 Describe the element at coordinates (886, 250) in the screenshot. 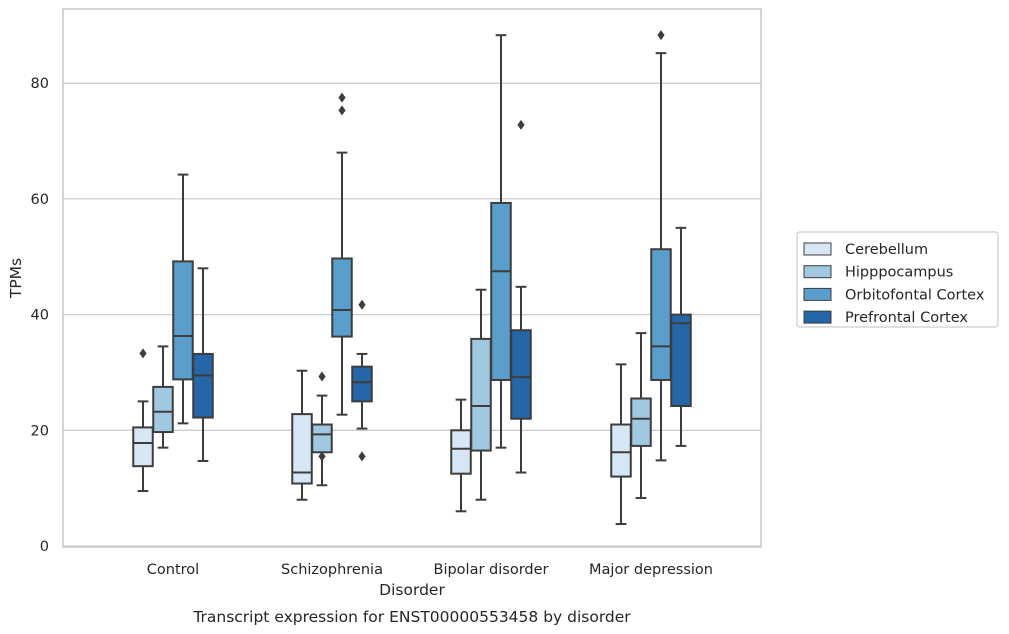

I see `legend-label: Cerebellum` at that location.